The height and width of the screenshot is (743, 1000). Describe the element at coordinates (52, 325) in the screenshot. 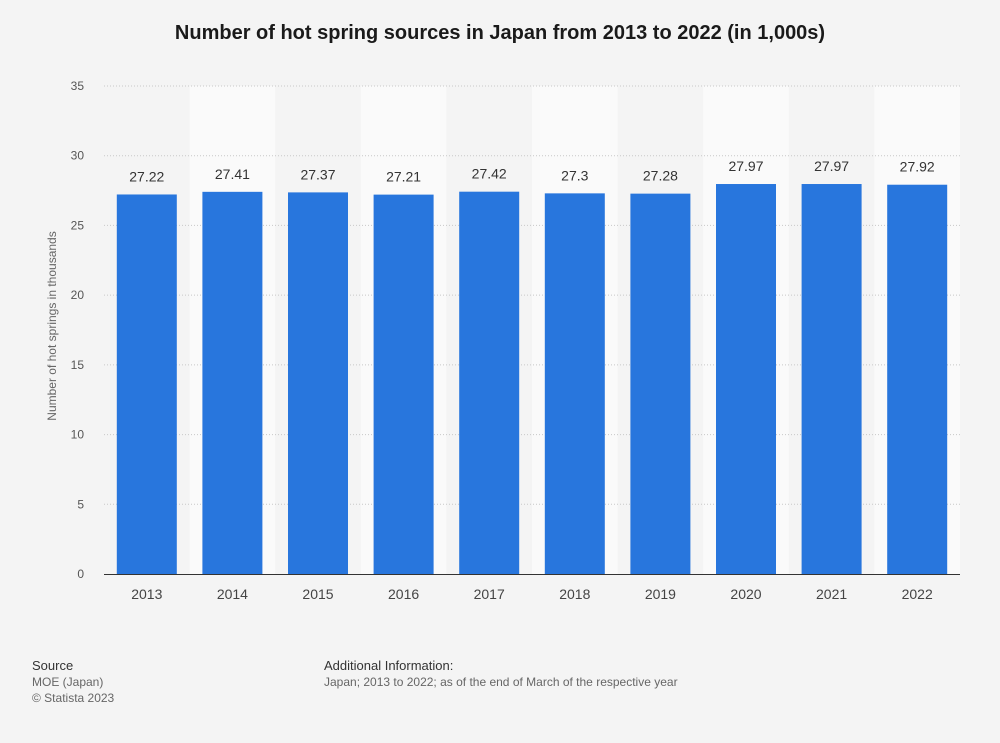

I see `y-axis-label: Number of hot springs in thousands` at that location.